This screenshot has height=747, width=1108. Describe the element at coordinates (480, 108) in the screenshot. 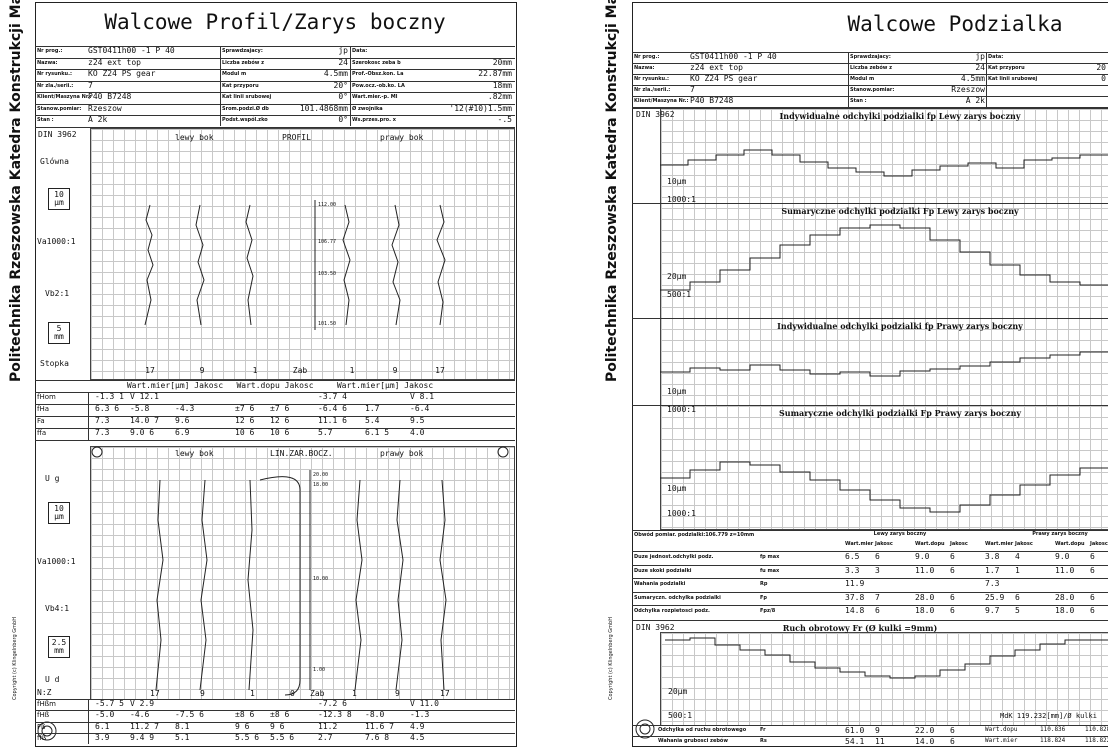

I see `field-value: '12(#10)1.5mm` at that location.